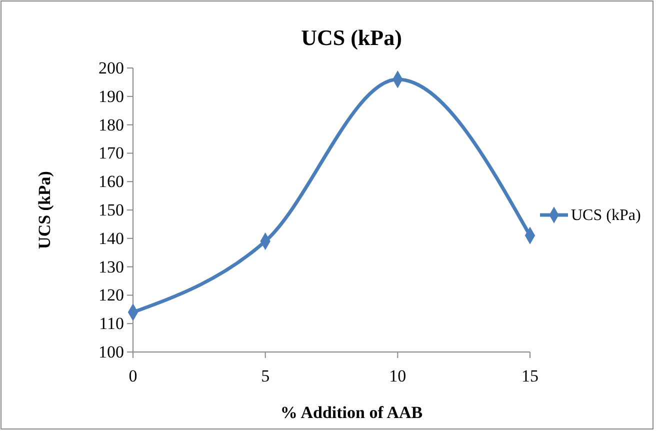 This screenshot has width=662, height=431. Describe the element at coordinates (111, 295) in the screenshot. I see `y-tick-label: 120` at that location.